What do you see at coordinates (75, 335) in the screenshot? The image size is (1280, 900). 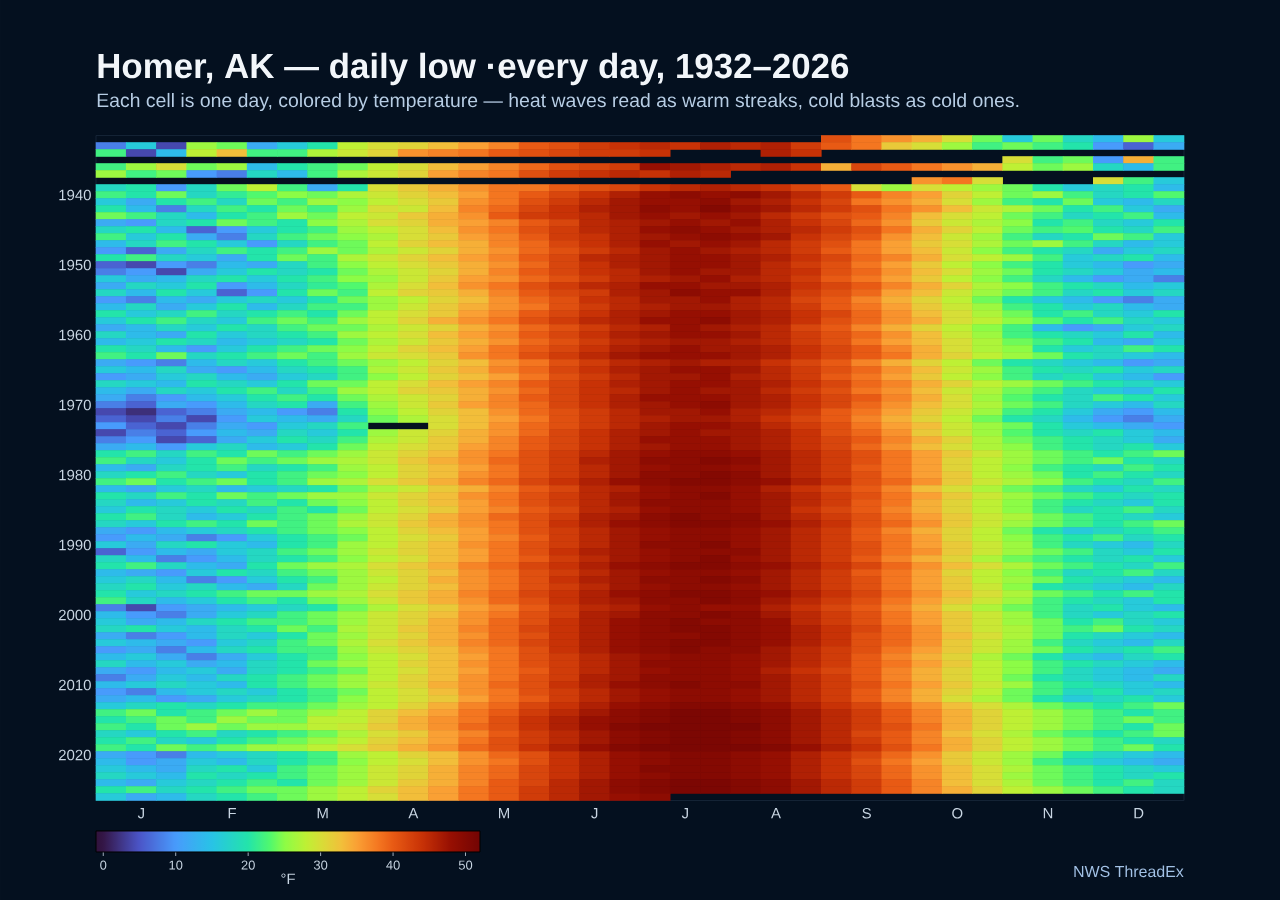 I see `y-tick-label: 1960` at bounding box center [75, 335].